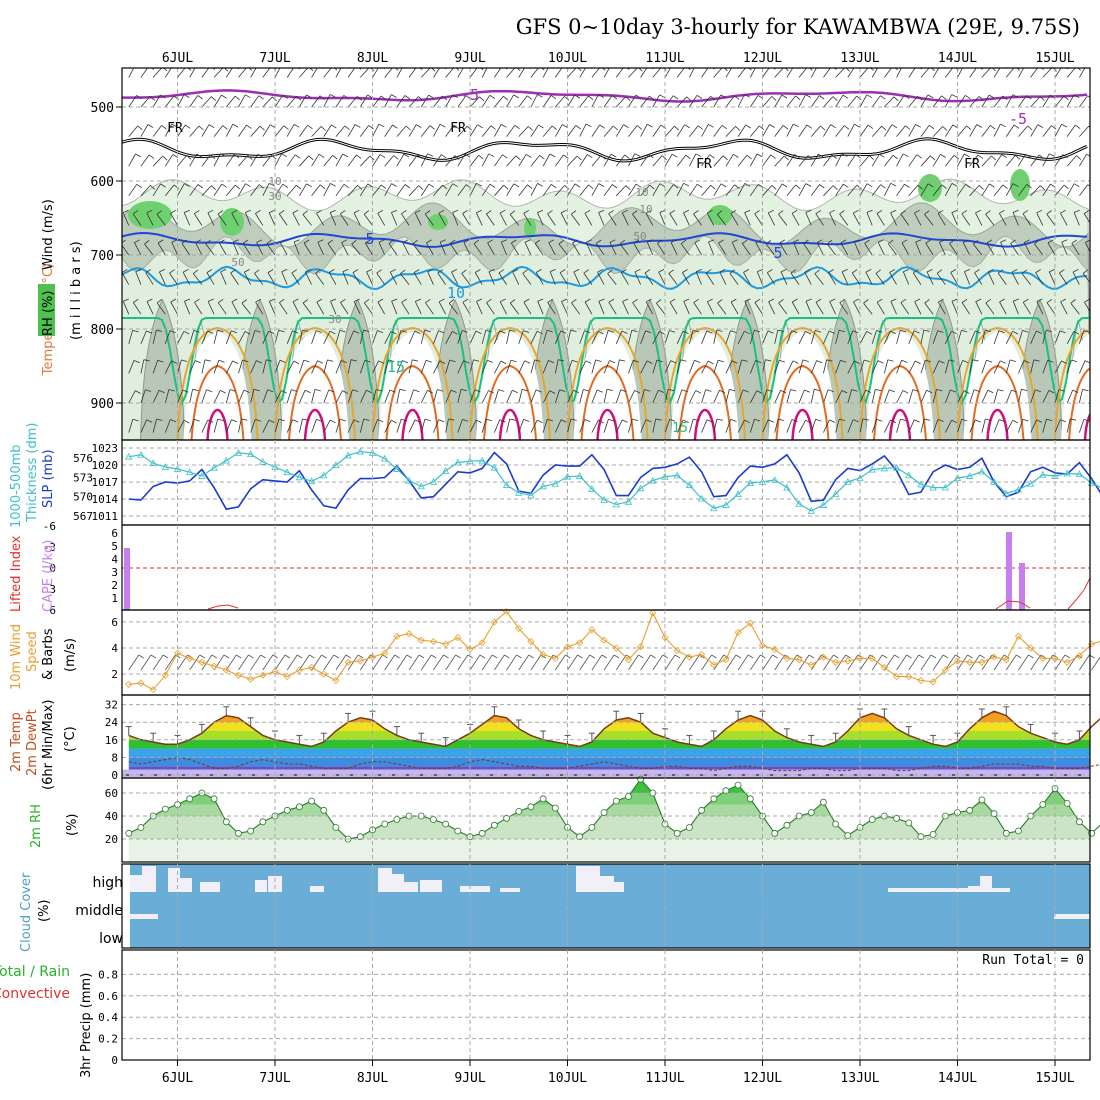  I want to click on precip-frame, so click(606, 1005).